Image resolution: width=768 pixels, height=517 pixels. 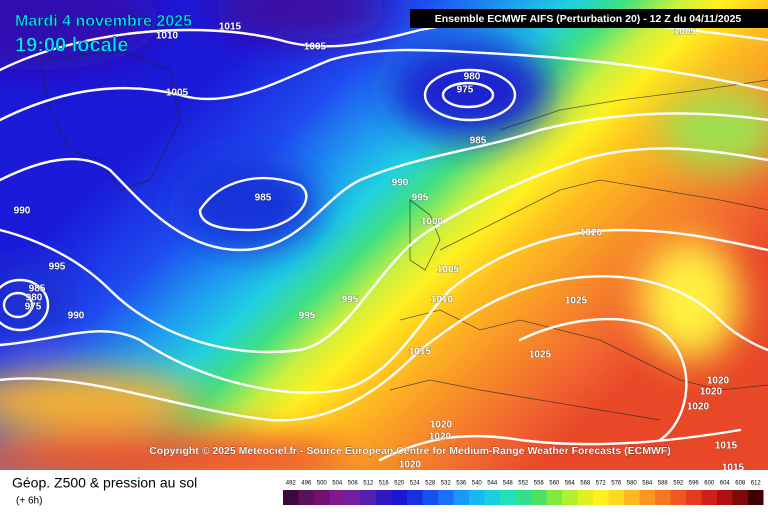 I want to click on colorbar-label: 592, so click(x=678, y=484).